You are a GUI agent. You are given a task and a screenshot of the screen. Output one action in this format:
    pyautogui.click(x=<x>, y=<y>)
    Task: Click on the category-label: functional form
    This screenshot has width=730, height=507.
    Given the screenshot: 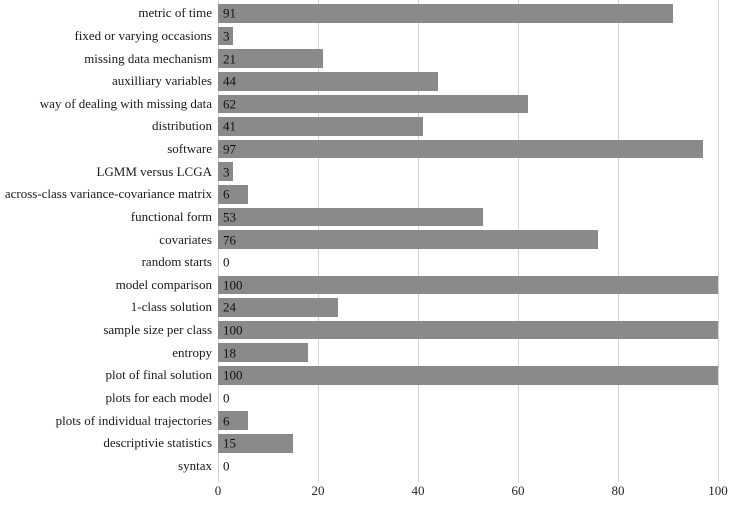 What is the action you would take?
    pyautogui.click(x=171, y=216)
    